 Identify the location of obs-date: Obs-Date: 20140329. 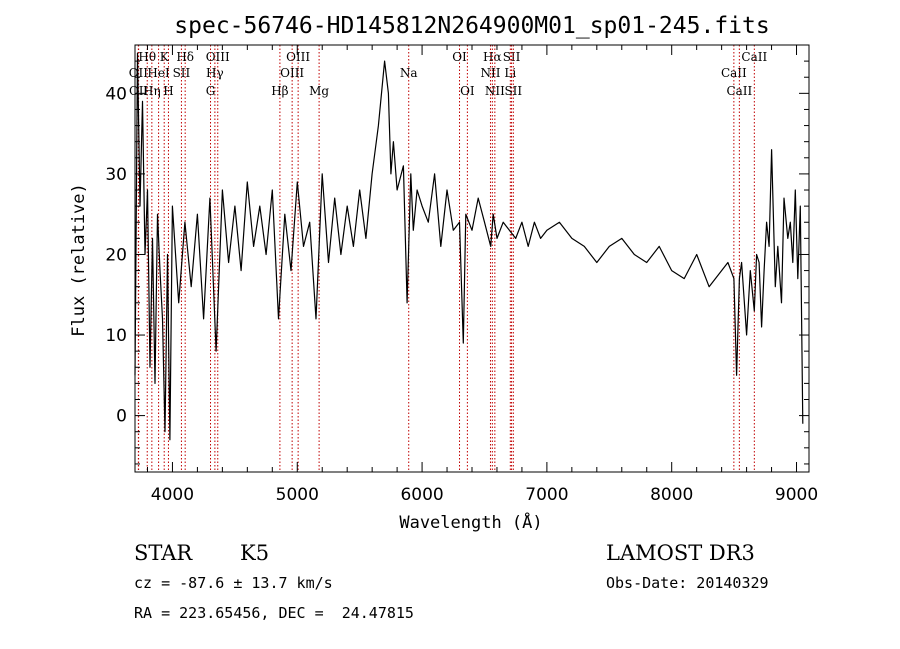
(687, 583).